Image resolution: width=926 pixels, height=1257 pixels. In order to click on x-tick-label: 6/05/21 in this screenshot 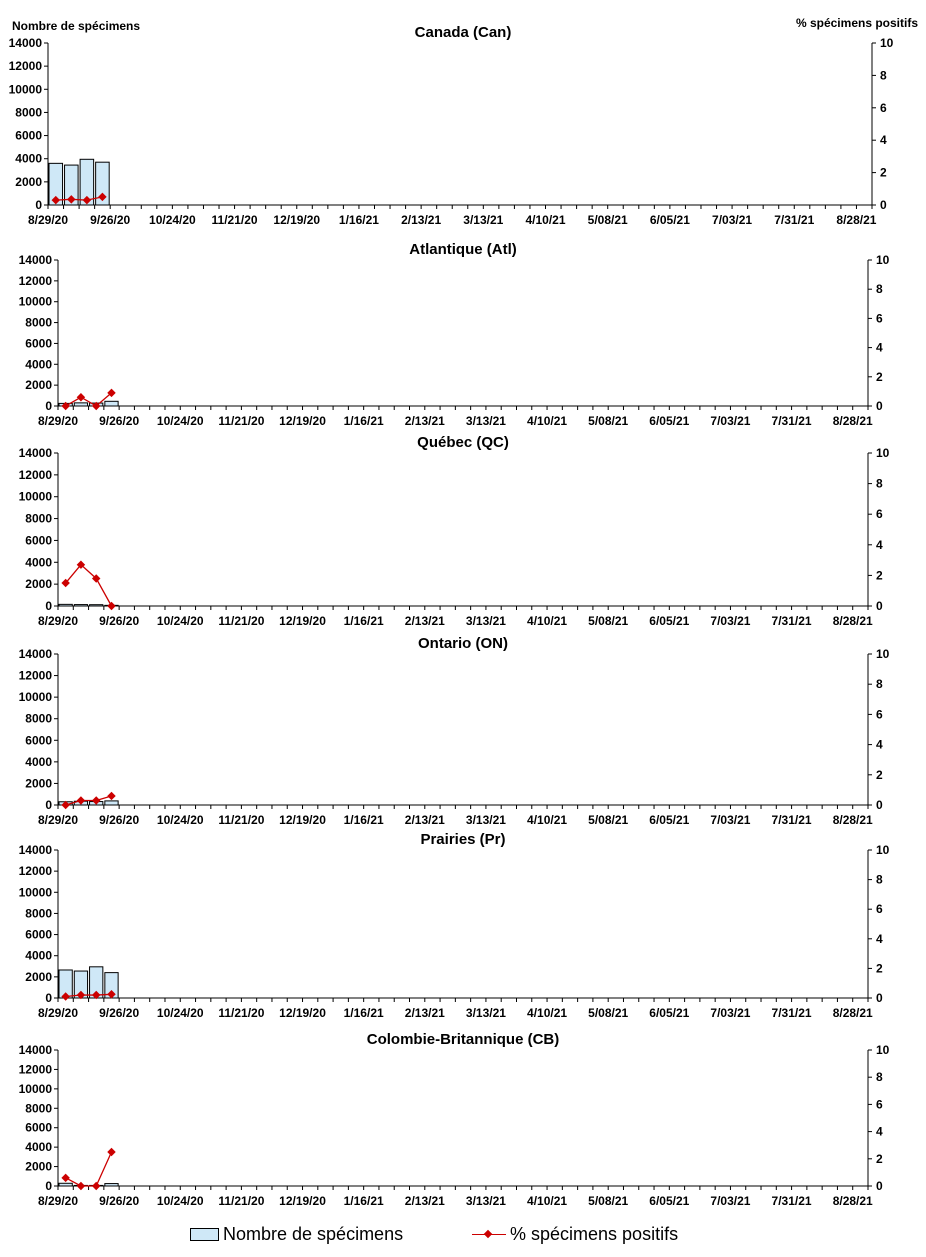, I will do `click(669, 1013)`.